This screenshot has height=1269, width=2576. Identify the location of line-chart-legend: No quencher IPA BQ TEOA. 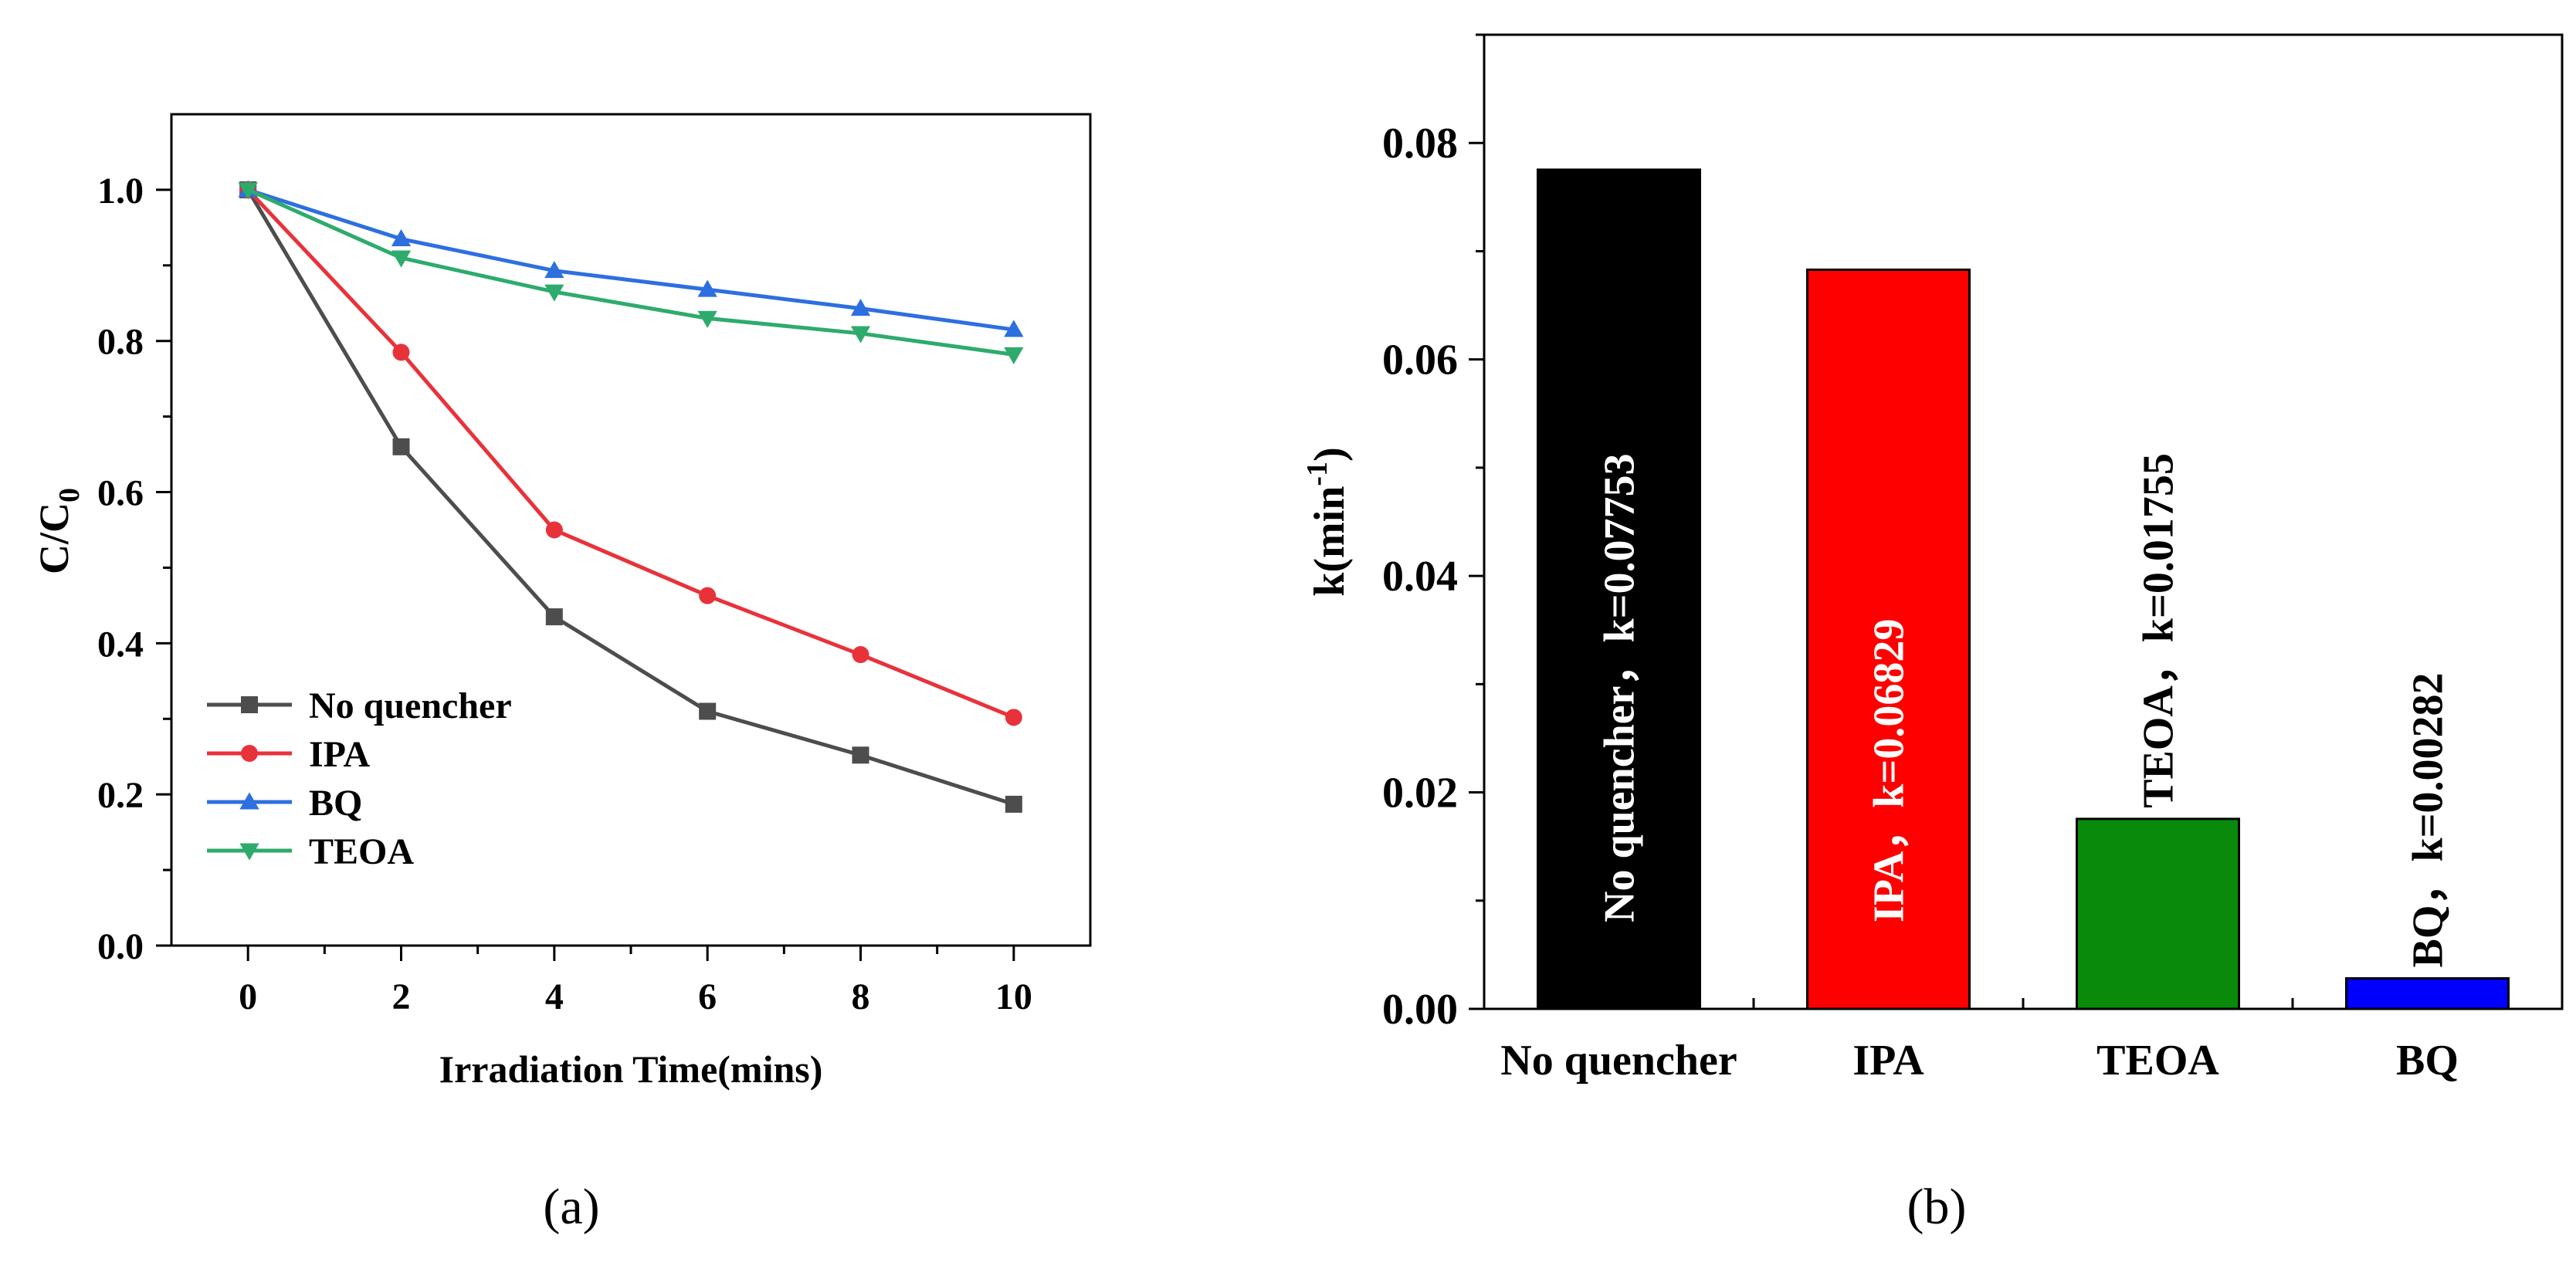
(359, 778).